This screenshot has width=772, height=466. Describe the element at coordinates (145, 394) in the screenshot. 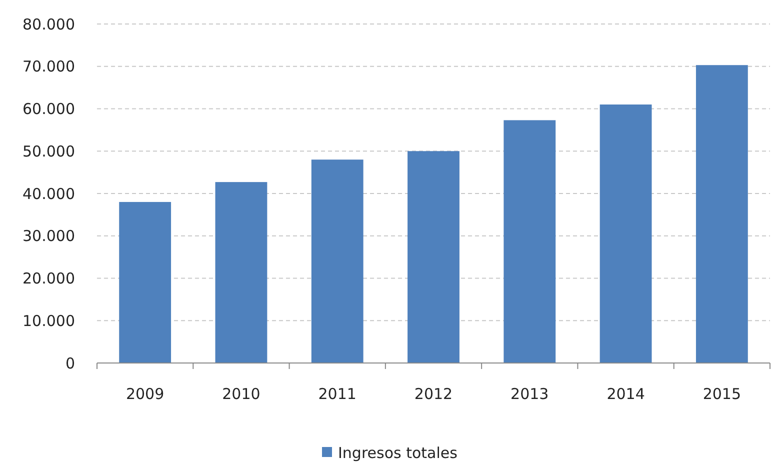

I see `x-tick-label: 2009` at that location.